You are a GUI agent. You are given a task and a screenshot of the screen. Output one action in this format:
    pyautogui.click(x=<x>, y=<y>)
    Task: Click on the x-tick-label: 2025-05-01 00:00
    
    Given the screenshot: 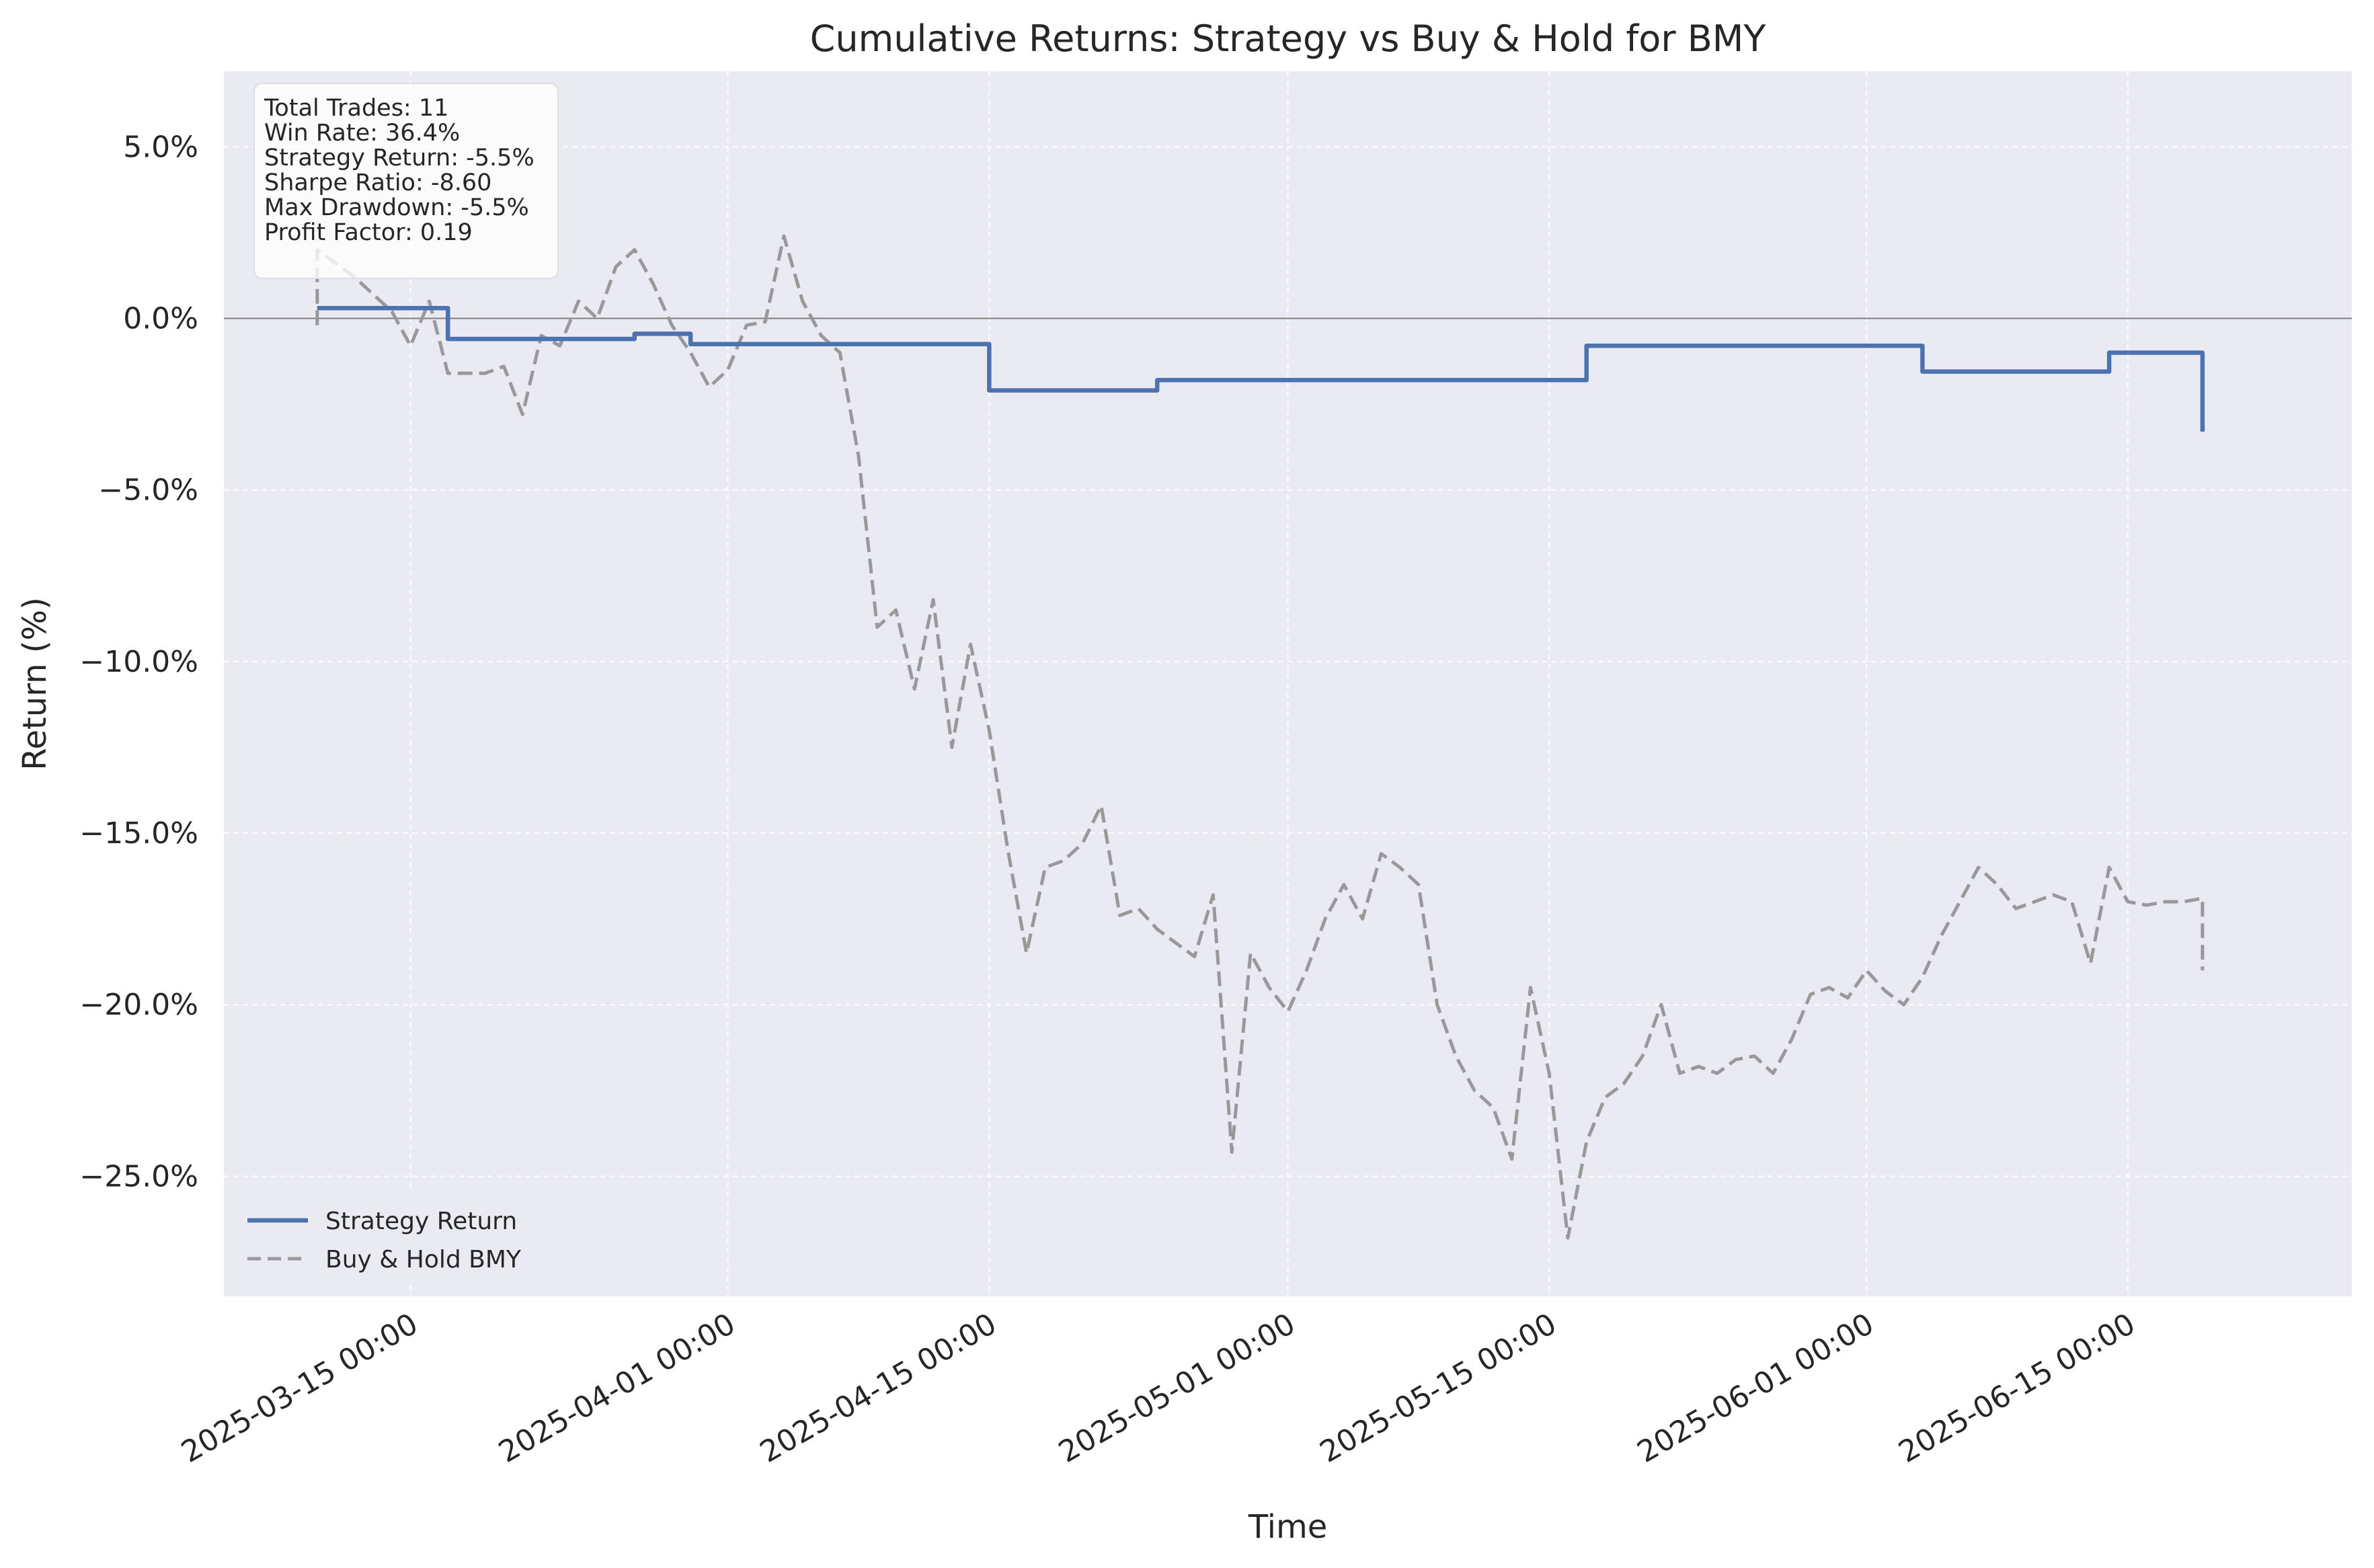 What is the action you would take?
    pyautogui.click(x=1177, y=1387)
    